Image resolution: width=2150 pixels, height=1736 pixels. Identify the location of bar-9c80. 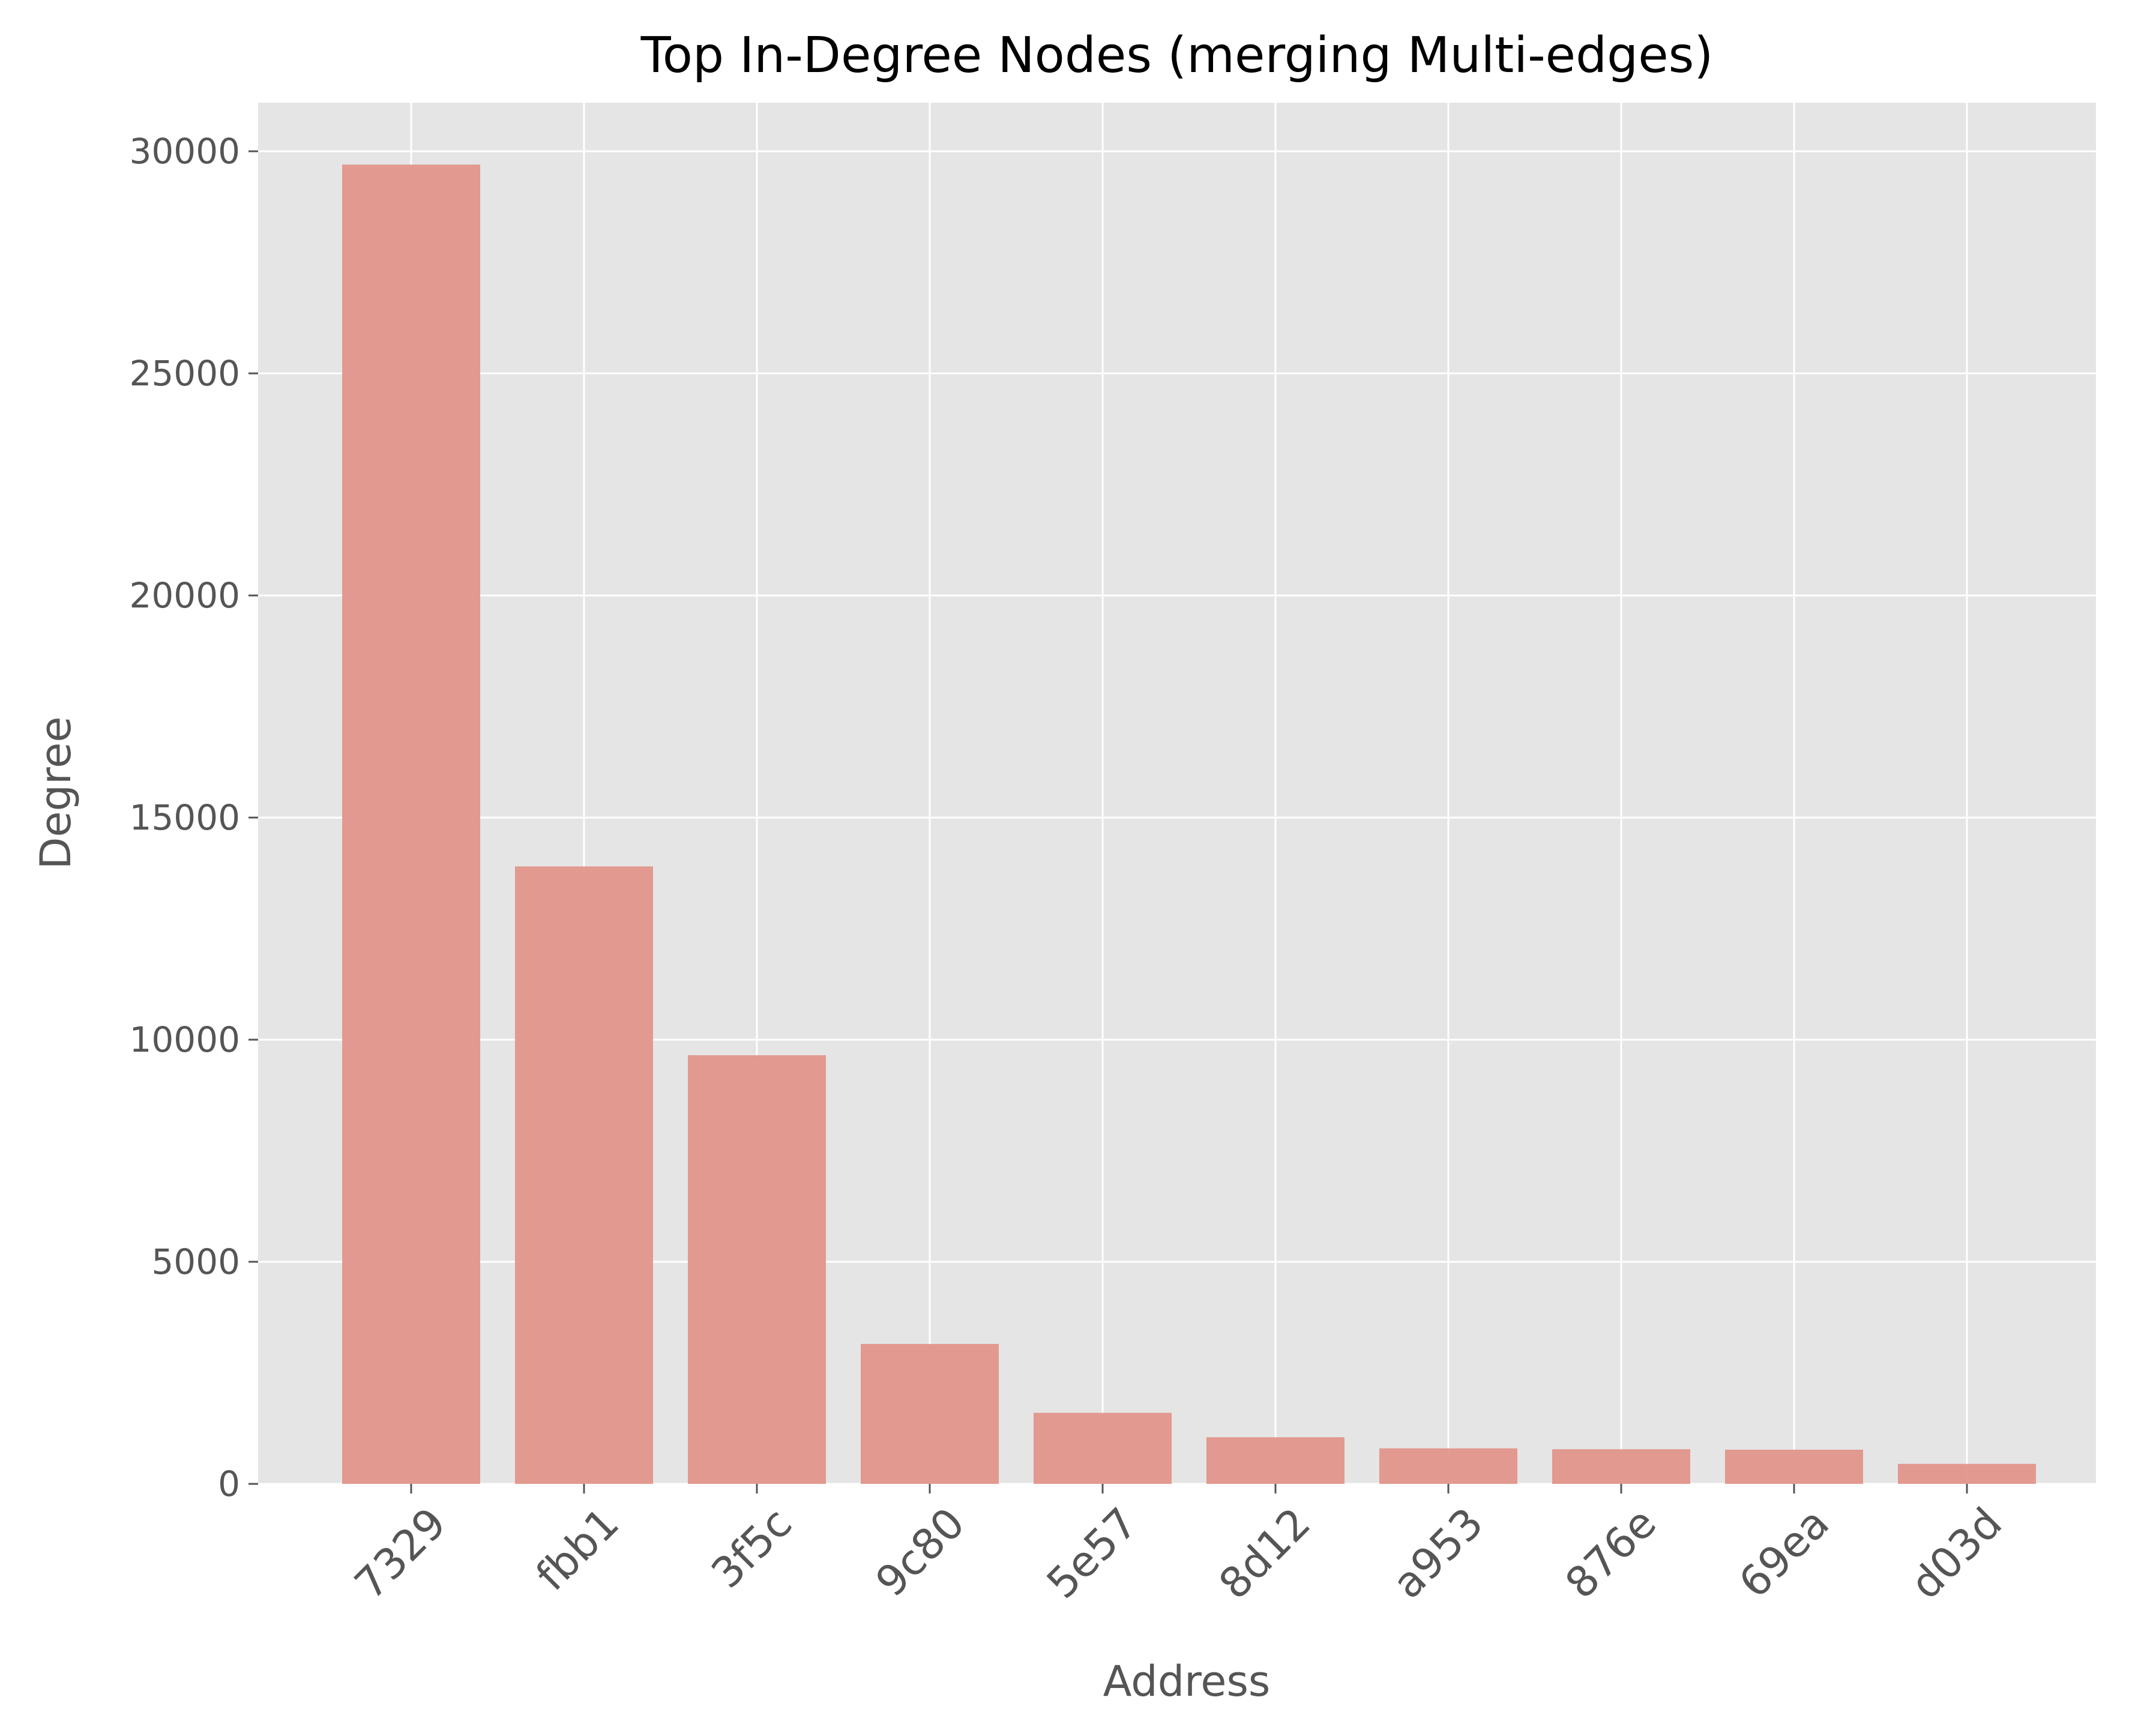
(930, 1413).